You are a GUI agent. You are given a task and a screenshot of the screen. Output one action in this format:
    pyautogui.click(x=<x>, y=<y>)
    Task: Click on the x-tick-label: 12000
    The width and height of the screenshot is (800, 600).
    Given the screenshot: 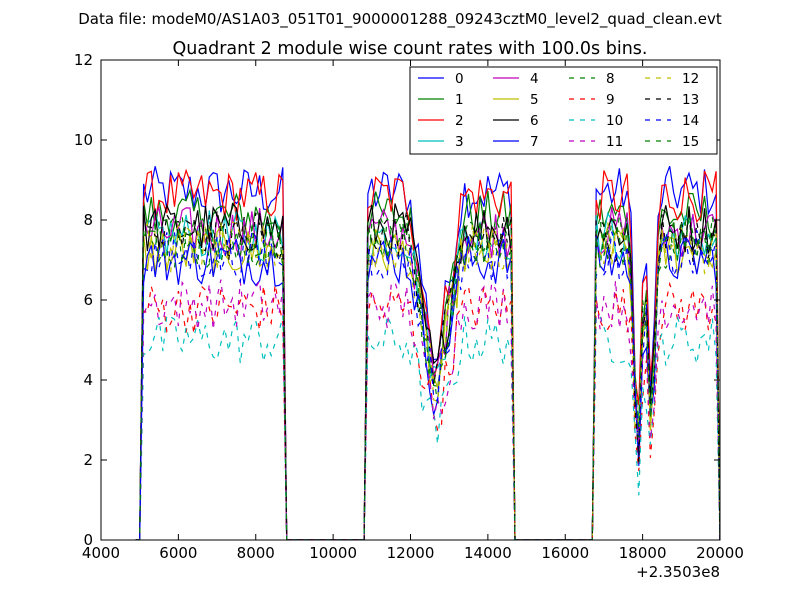 What is the action you would take?
    pyautogui.click(x=411, y=553)
    